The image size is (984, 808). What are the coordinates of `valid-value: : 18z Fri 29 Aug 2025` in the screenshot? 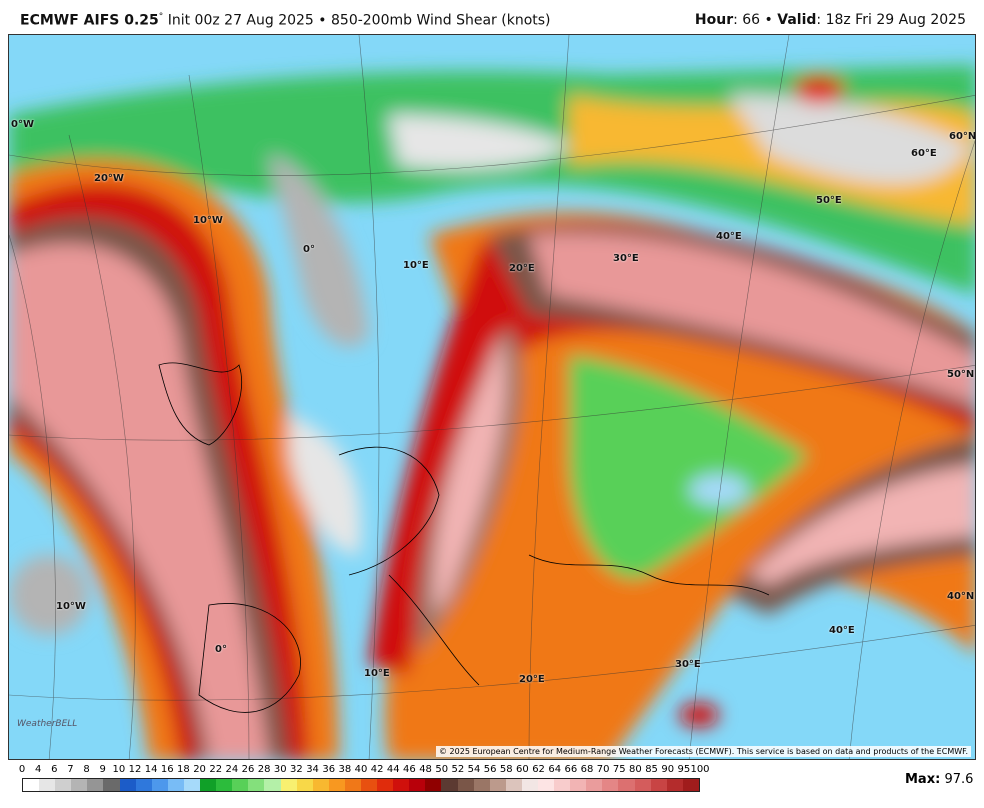 It's located at (891, 20).